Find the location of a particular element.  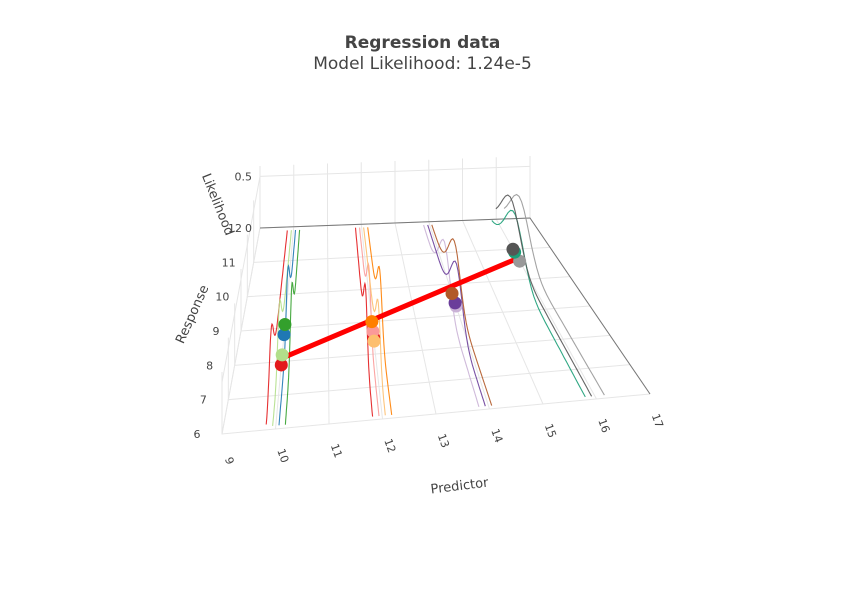

zero-plane-edge is located at coordinates (455, 306).